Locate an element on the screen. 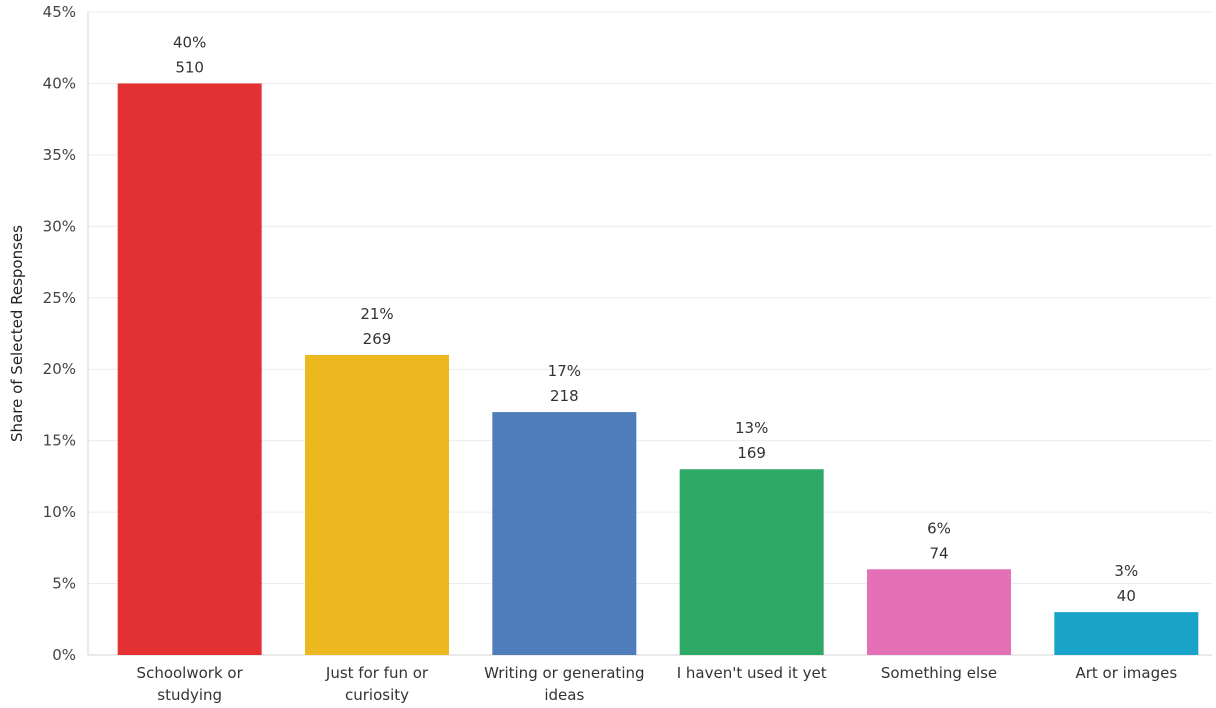 This screenshot has height=708, width=1216. bar-count-label: 218 is located at coordinates (564, 396).